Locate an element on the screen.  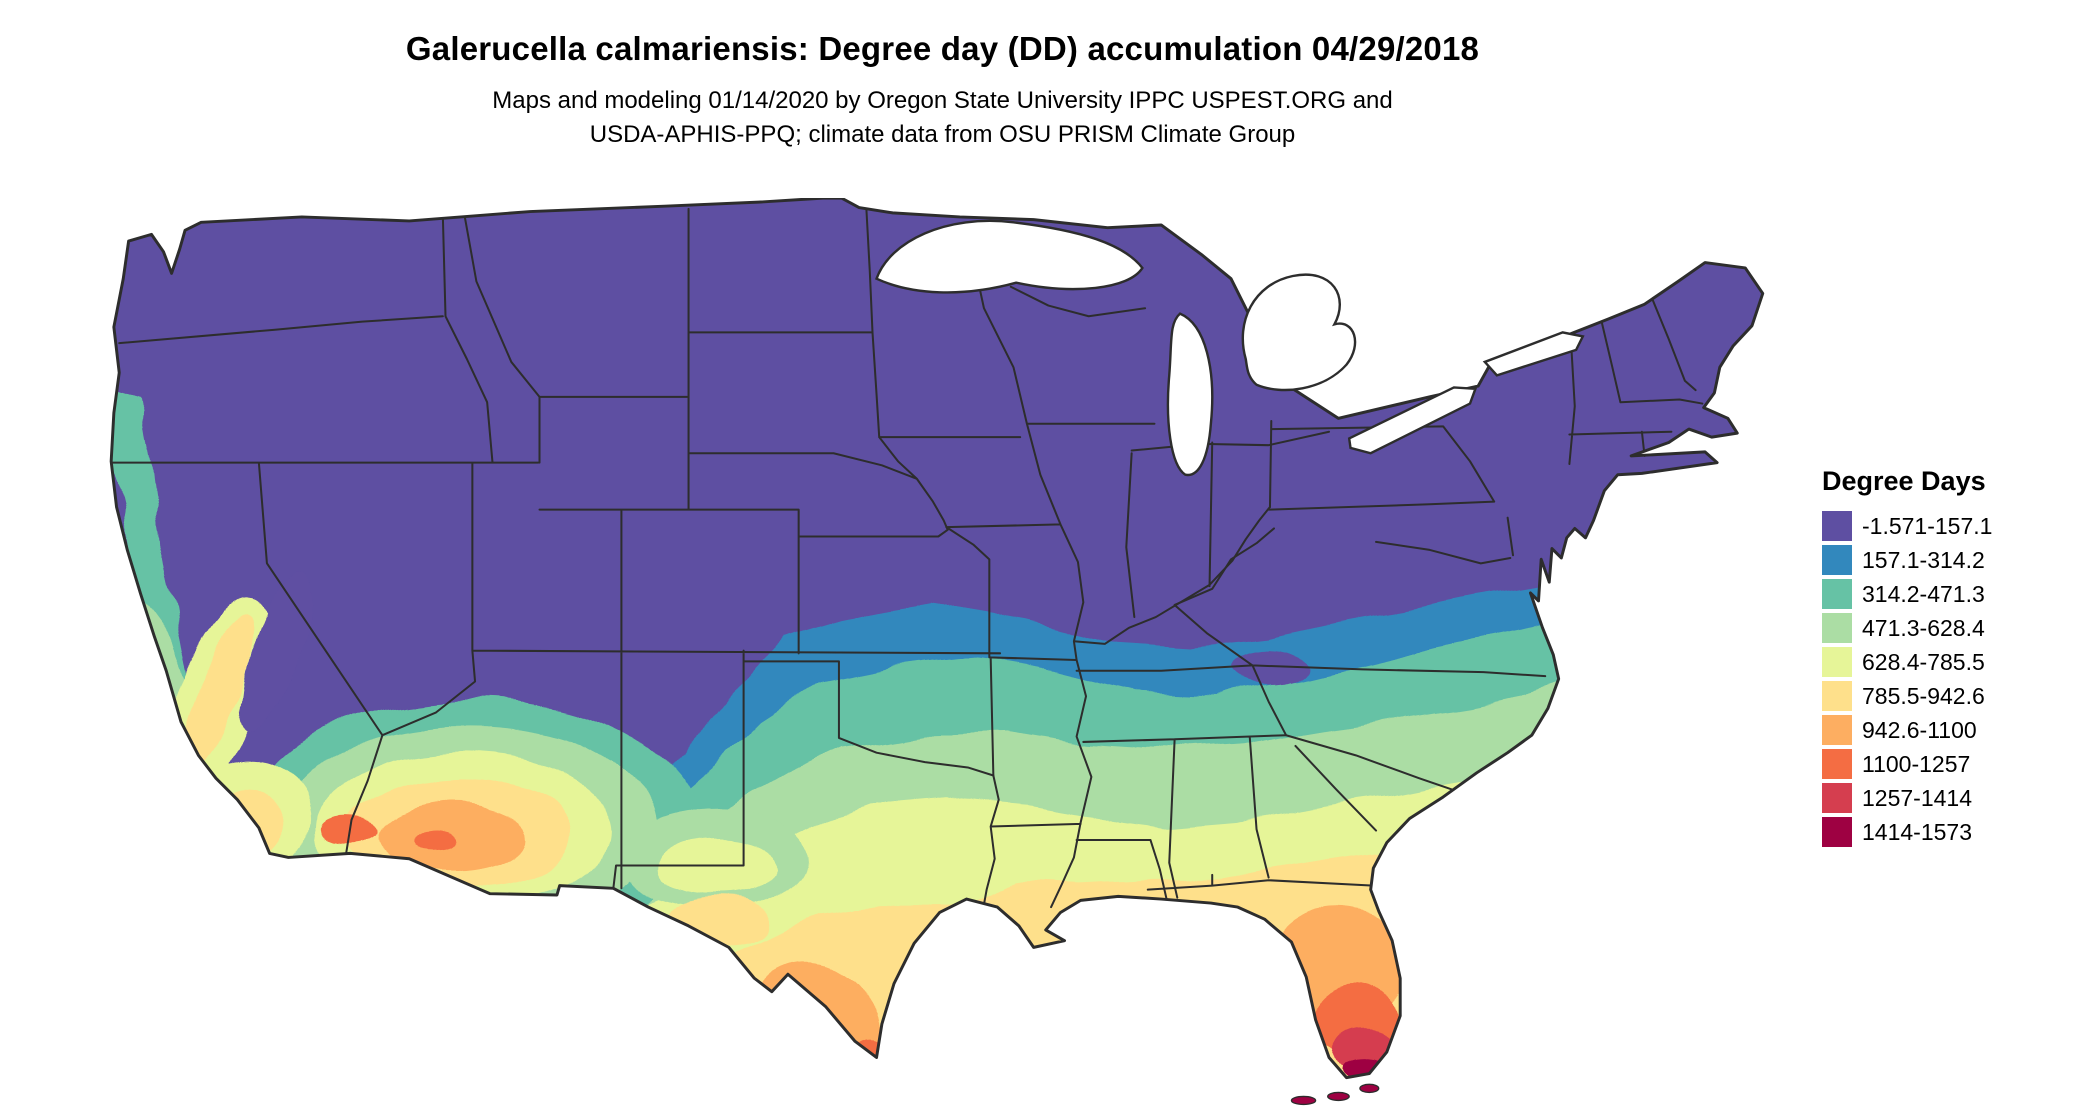
legend-item: 1257-1414 is located at coordinates (1907, 798).